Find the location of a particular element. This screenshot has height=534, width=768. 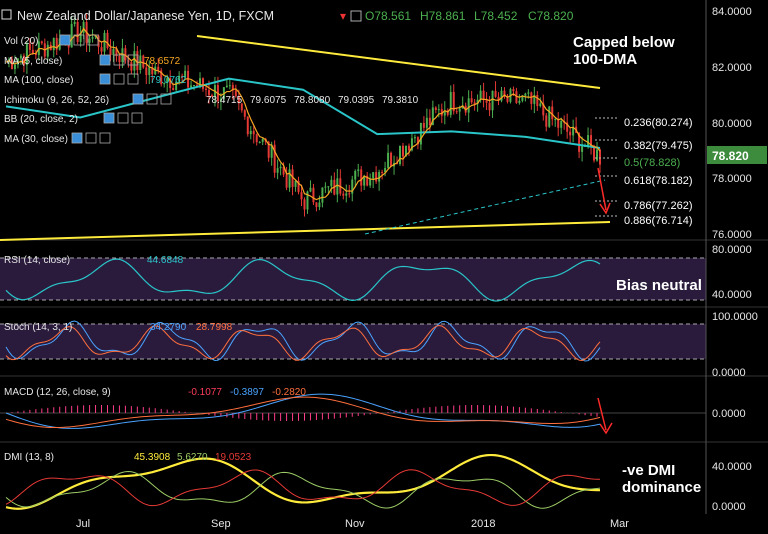

ma100-value: 79.0762 is located at coordinates (168, 80).